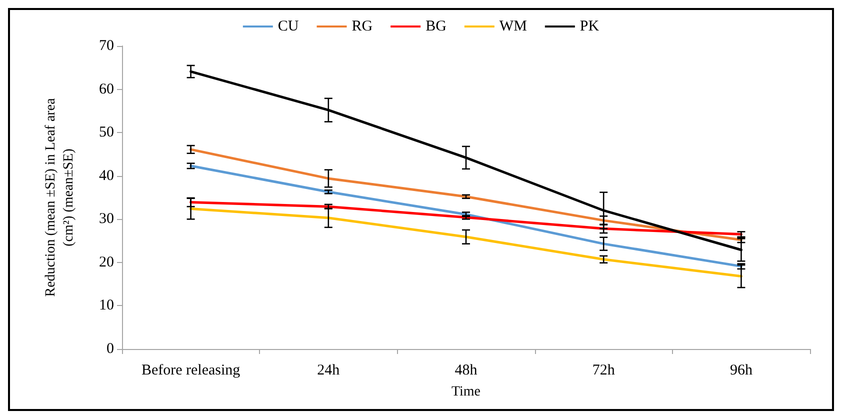  What do you see at coordinates (106, 46) in the screenshot?
I see `y-tick-label: 70` at bounding box center [106, 46].